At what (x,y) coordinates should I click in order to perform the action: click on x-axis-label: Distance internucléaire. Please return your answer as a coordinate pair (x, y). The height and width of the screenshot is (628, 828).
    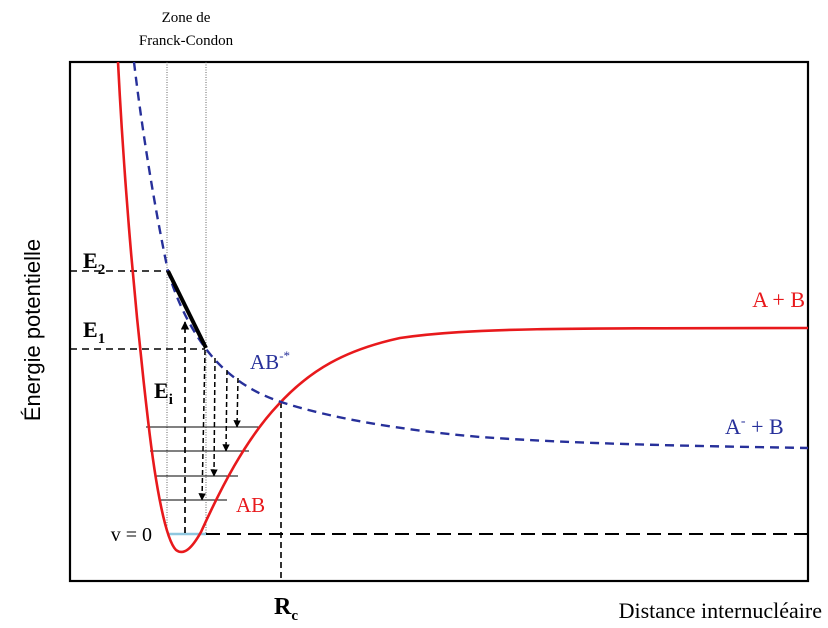
    Looking at the image, I should click on (720, 610).